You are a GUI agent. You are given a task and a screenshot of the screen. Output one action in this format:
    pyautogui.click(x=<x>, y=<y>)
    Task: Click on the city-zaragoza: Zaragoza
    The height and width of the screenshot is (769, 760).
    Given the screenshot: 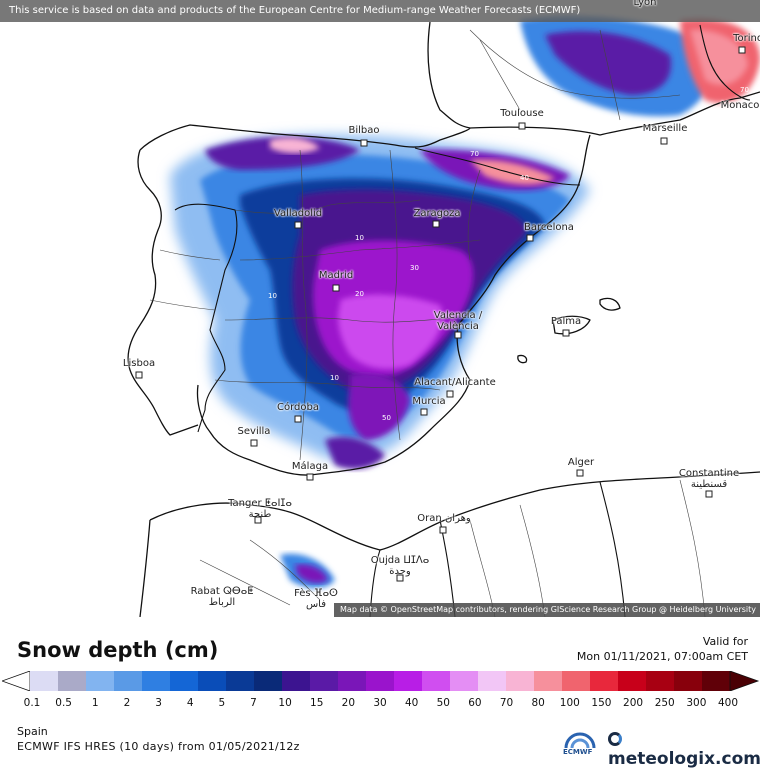 What is the action you would take?
    pyautogui.click(x=437, y=213)
    